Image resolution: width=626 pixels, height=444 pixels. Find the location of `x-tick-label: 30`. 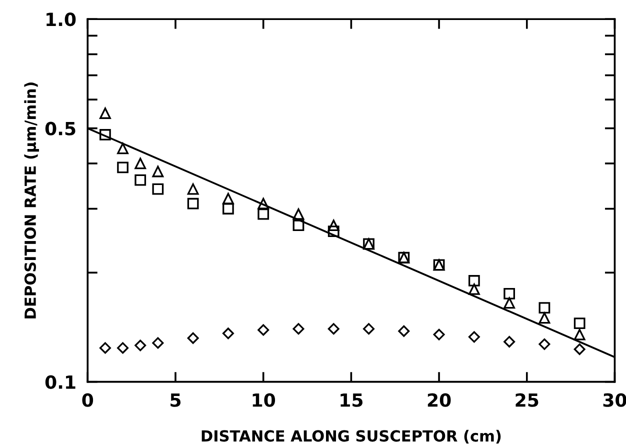

x-tick-label: 30 is located at coordinates (614, 400).